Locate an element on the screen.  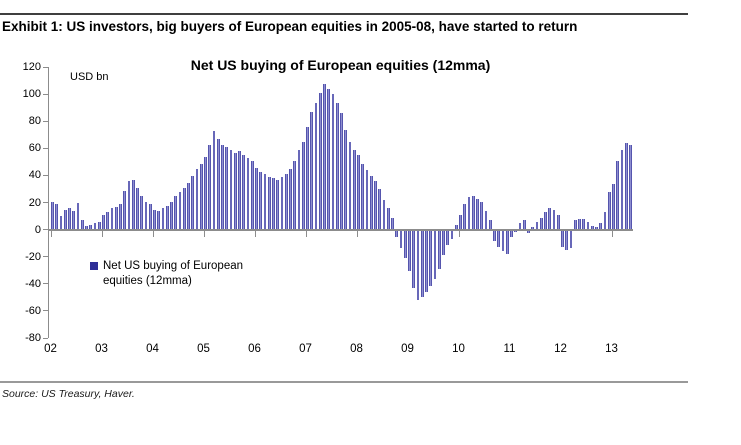
x-axis-tick-label: 13 is located at coordinates (611, 349).